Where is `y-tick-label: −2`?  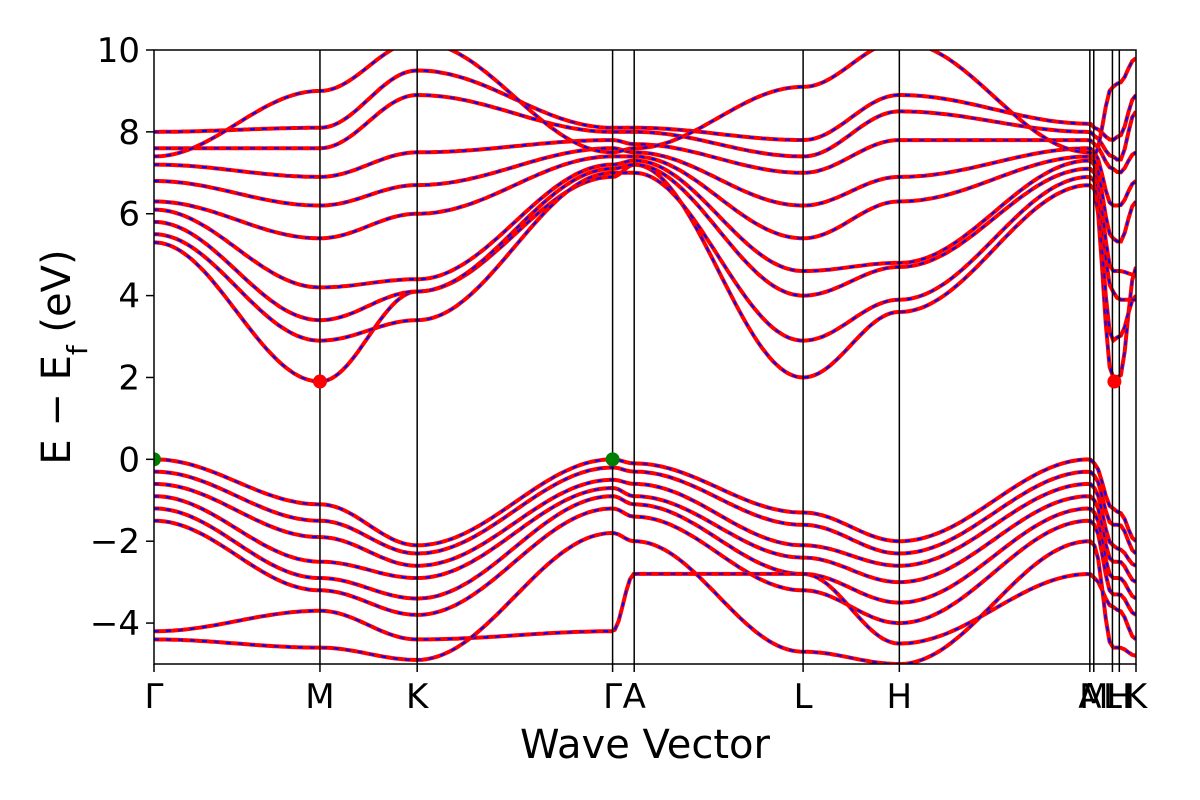
y-tick-label: −2 is located at coordinates (115, 542).